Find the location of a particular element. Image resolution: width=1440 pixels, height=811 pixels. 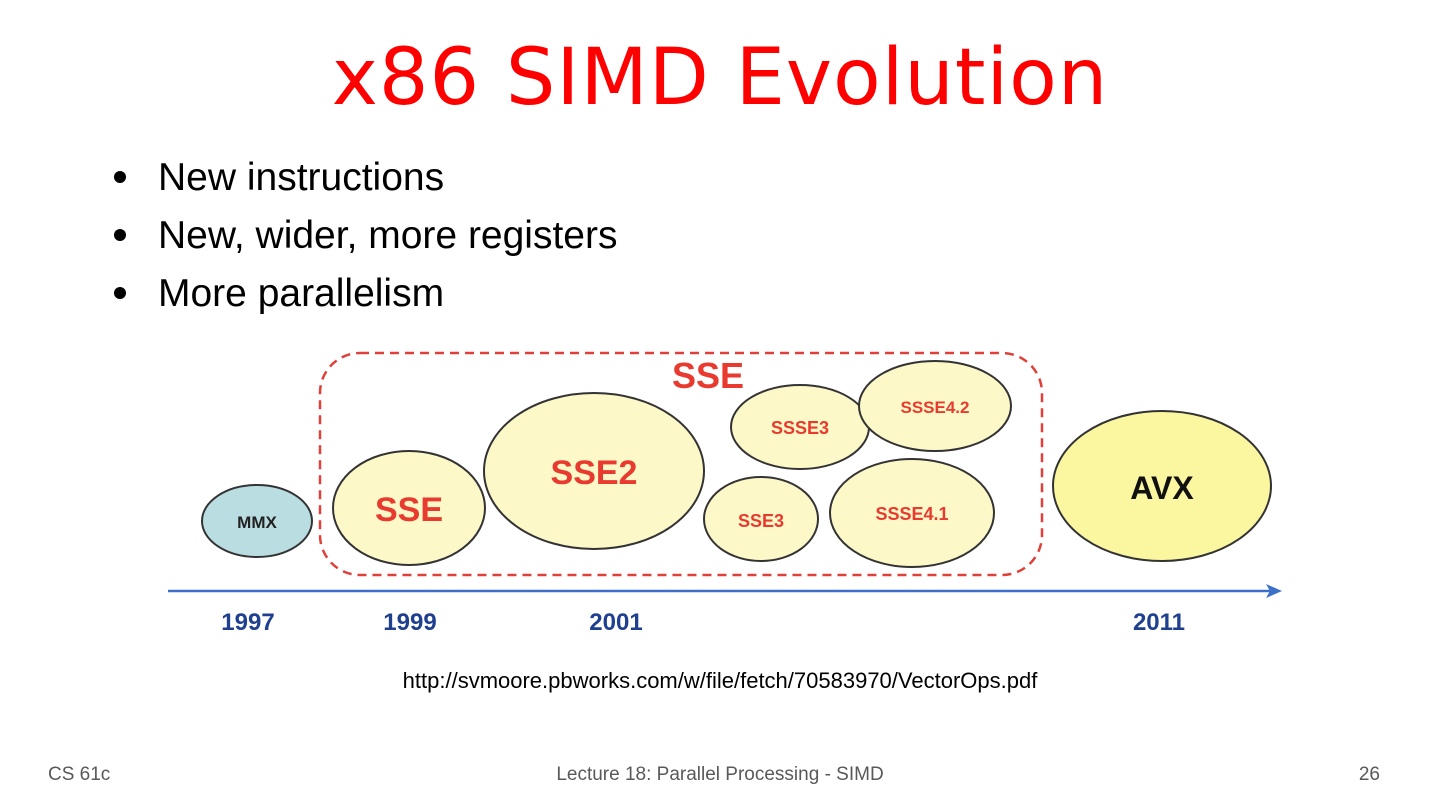

year-label: 2001 is located at coordinates (615, 622).